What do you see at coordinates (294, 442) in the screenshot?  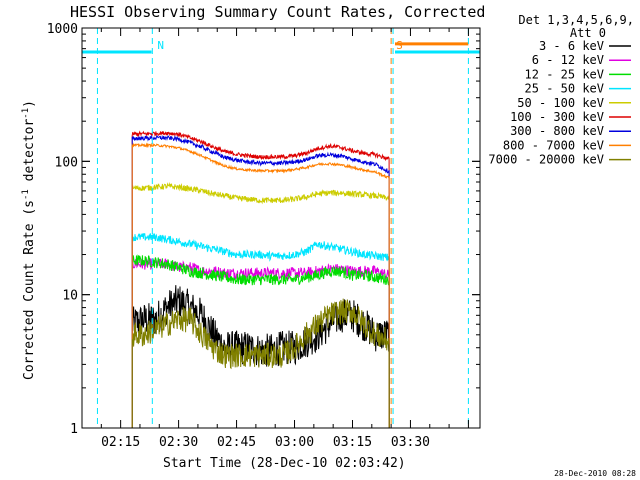 I see `x-tick-label: 03:00` at bounding box center [294, 442].